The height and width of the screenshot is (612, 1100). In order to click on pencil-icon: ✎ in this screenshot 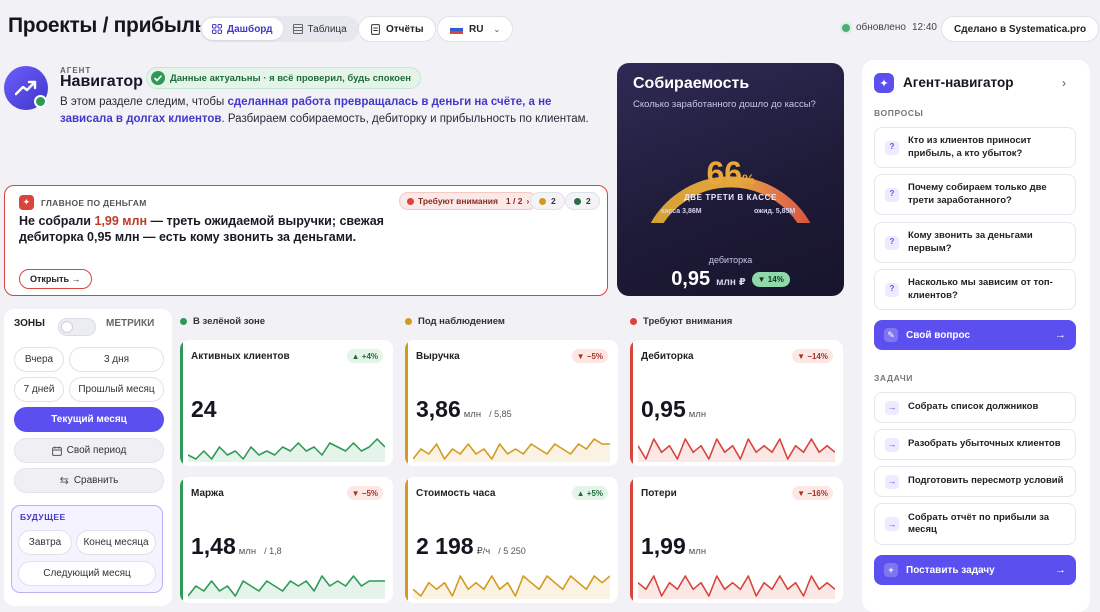, I will do `click(891, 335)`.